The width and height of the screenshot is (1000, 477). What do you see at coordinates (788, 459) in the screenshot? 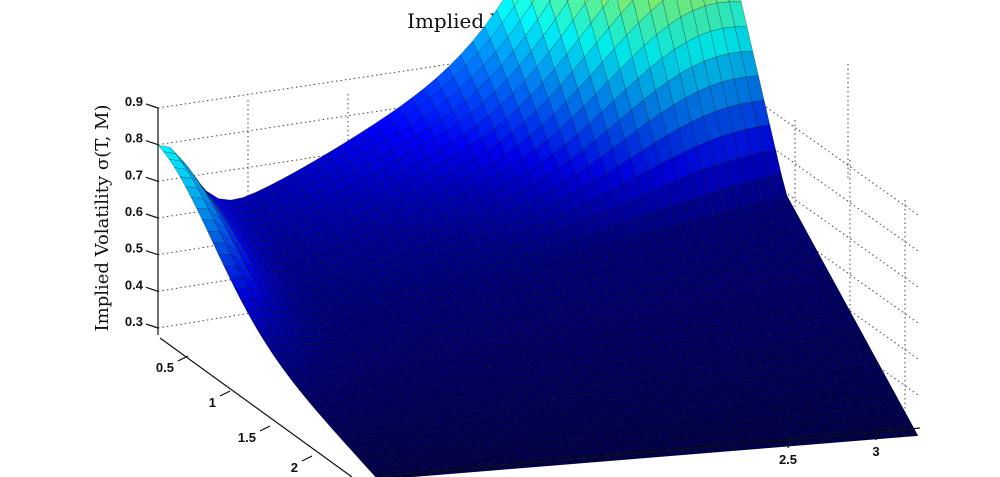
I see `right-axis-tick-label: 2.5` at bounding box center [788, 459].